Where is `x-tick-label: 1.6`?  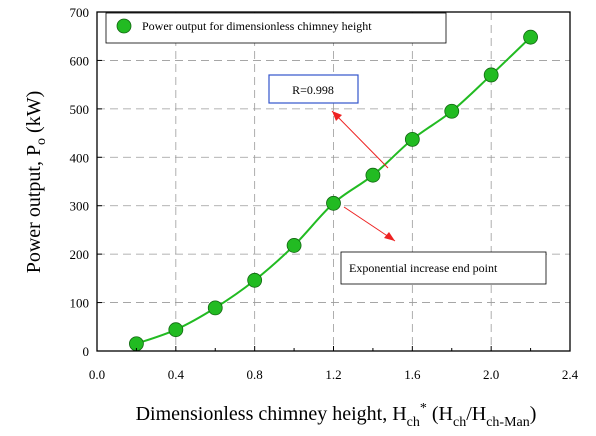
x-tick-label: 1.6 is located at coordinates (412, 374).